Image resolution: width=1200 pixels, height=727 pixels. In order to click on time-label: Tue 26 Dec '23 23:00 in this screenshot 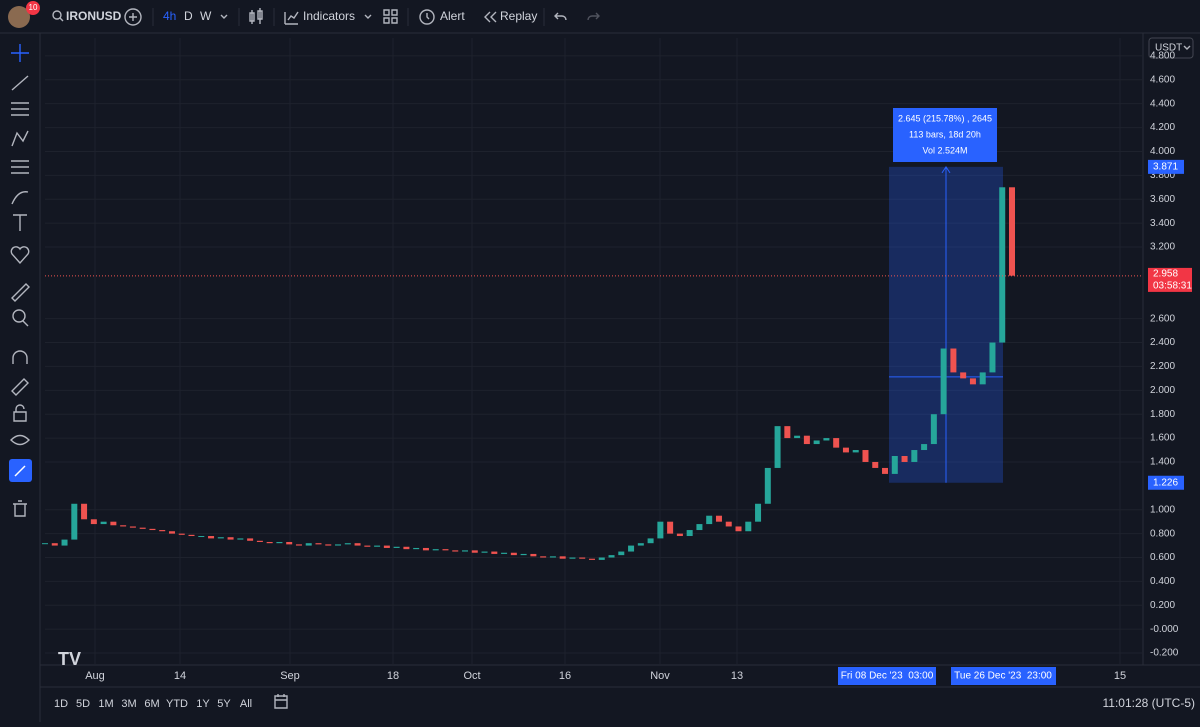, I will do `click(1003, 676)`.